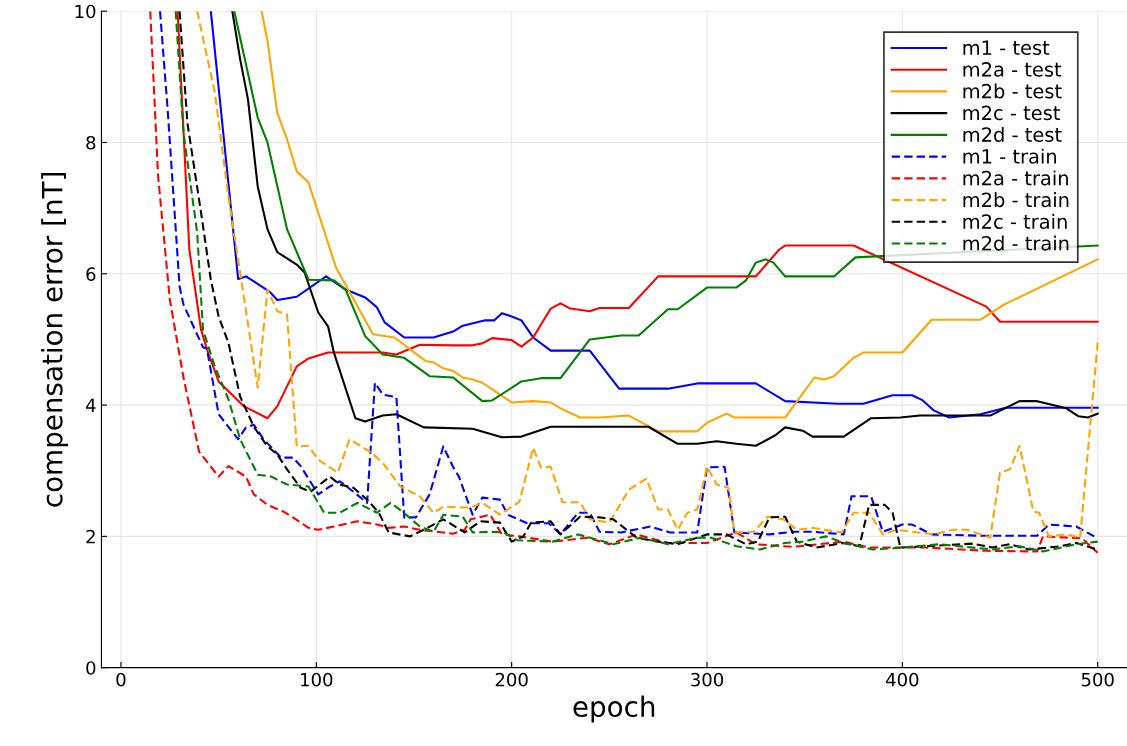  Describe the element at coordinates (511, 679) in the screenshot. I see `x-tick-label: 200` at that location.